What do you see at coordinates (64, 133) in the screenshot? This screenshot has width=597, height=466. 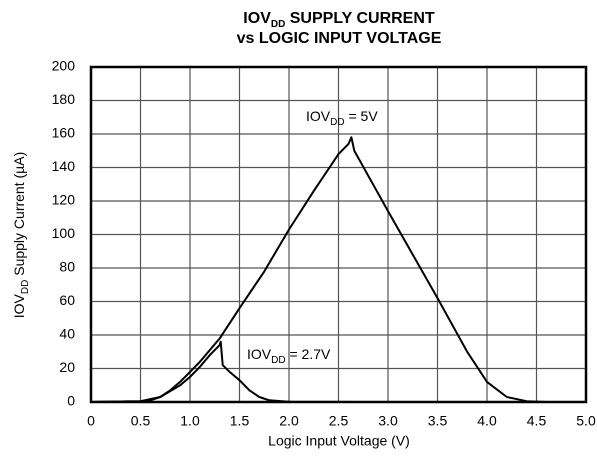 I see `y-tick-label: 160` at bounding box center [64, 133].